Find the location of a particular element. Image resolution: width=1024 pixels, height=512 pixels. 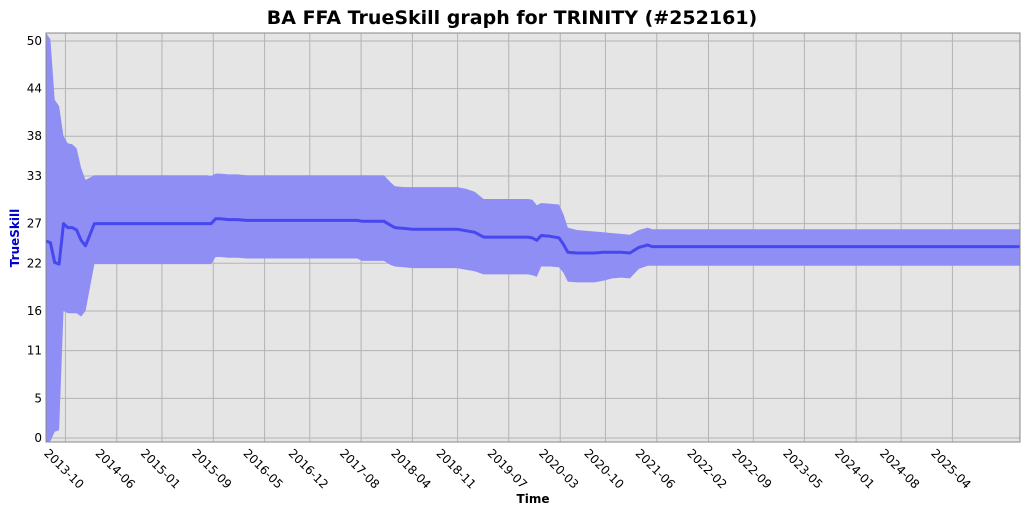

y-tick-label: 27 is located at coordinates (34, 224).